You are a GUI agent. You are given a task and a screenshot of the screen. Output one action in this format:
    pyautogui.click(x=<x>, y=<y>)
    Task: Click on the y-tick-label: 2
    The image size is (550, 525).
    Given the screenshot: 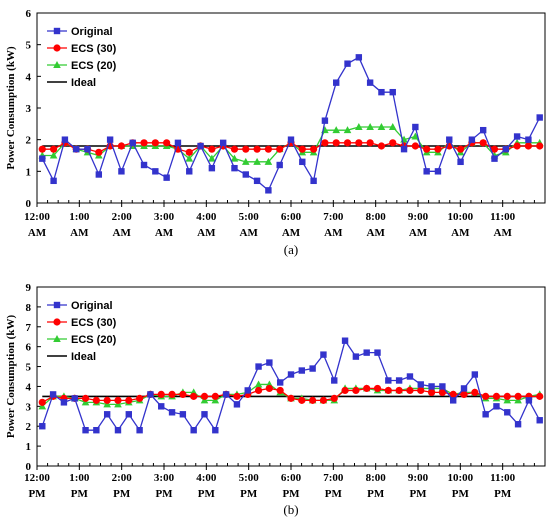 What is the action you would take?
    pyautogui.click(x=29, y=141)
    